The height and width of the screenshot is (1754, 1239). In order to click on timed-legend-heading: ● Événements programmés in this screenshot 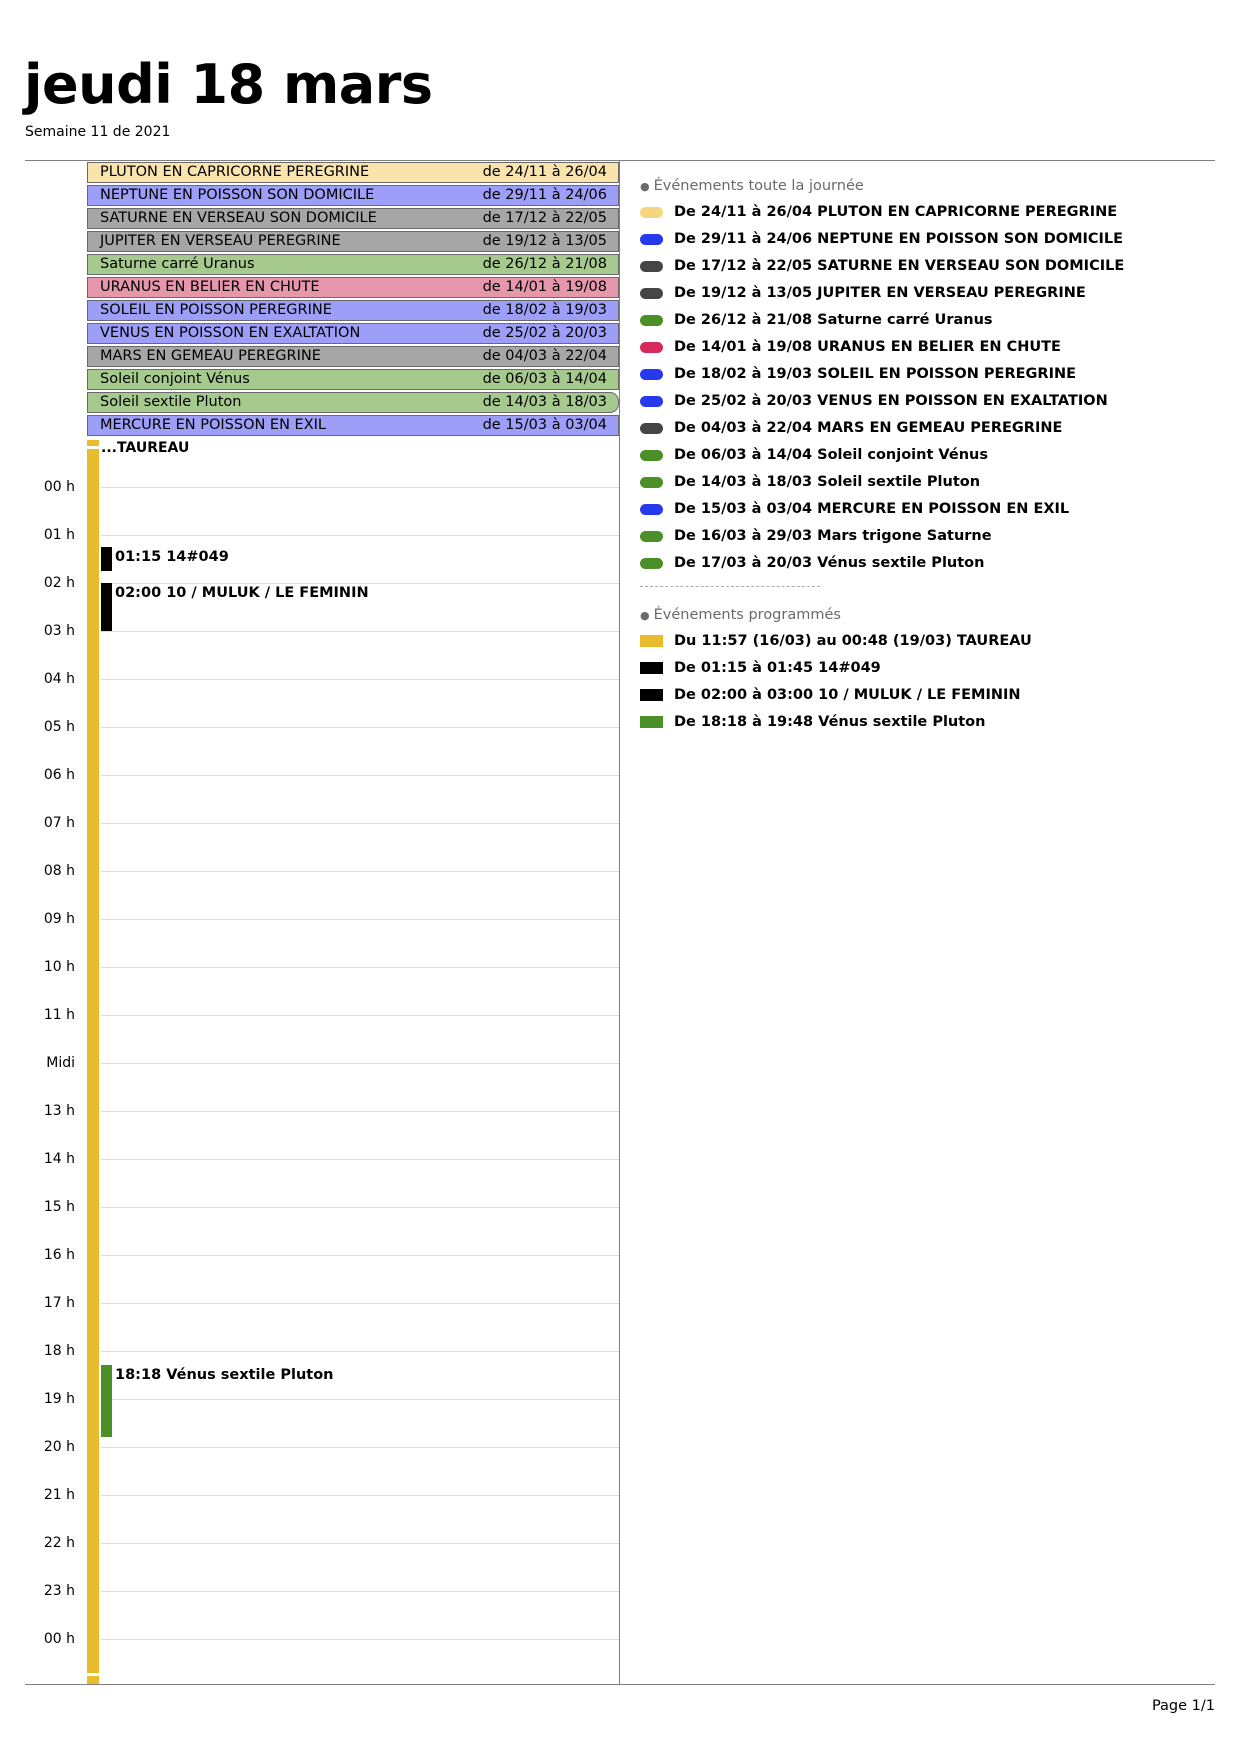, I will do `click(740, 615)`.